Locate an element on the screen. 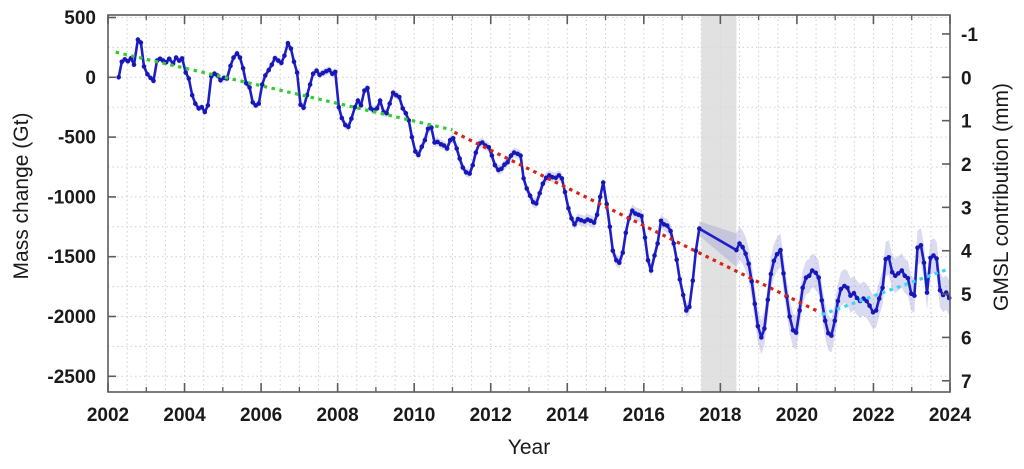  x-tick-label: 2012 is located at coordinates (491, 415).